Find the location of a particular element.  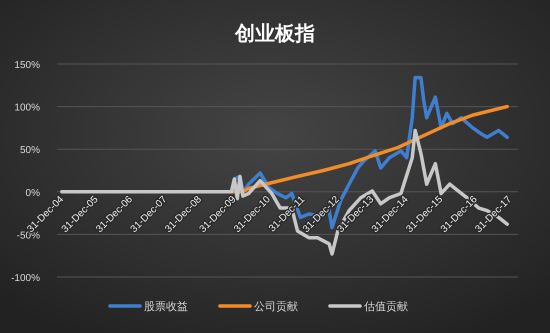

y-tick-label: -100% is located at coordinates (25, 278).